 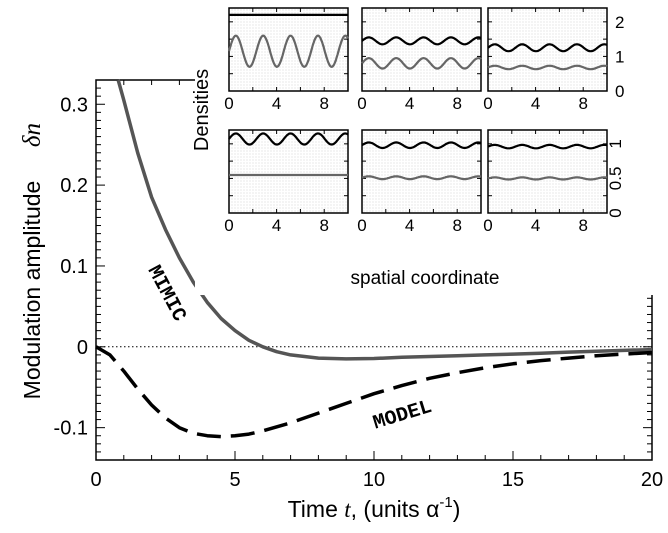 I want to click on inset-panel: 0 4 8 1 0.5 0, so click(x=554, y=182).